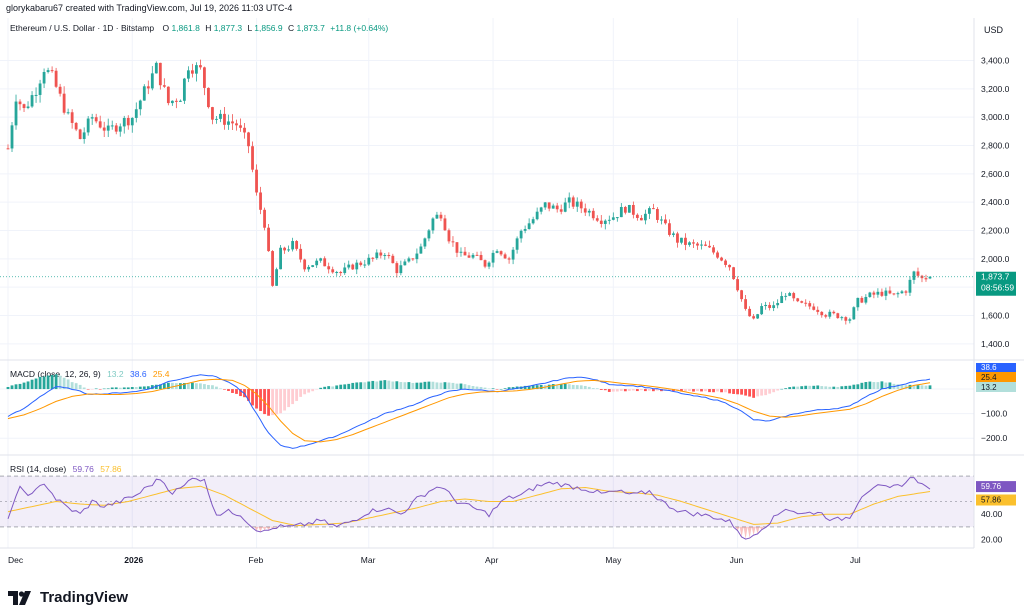  What do you see at coordinates (996, 367) in the screenshot?
I see `macd-tag-box` at bounding box center [996, 367].